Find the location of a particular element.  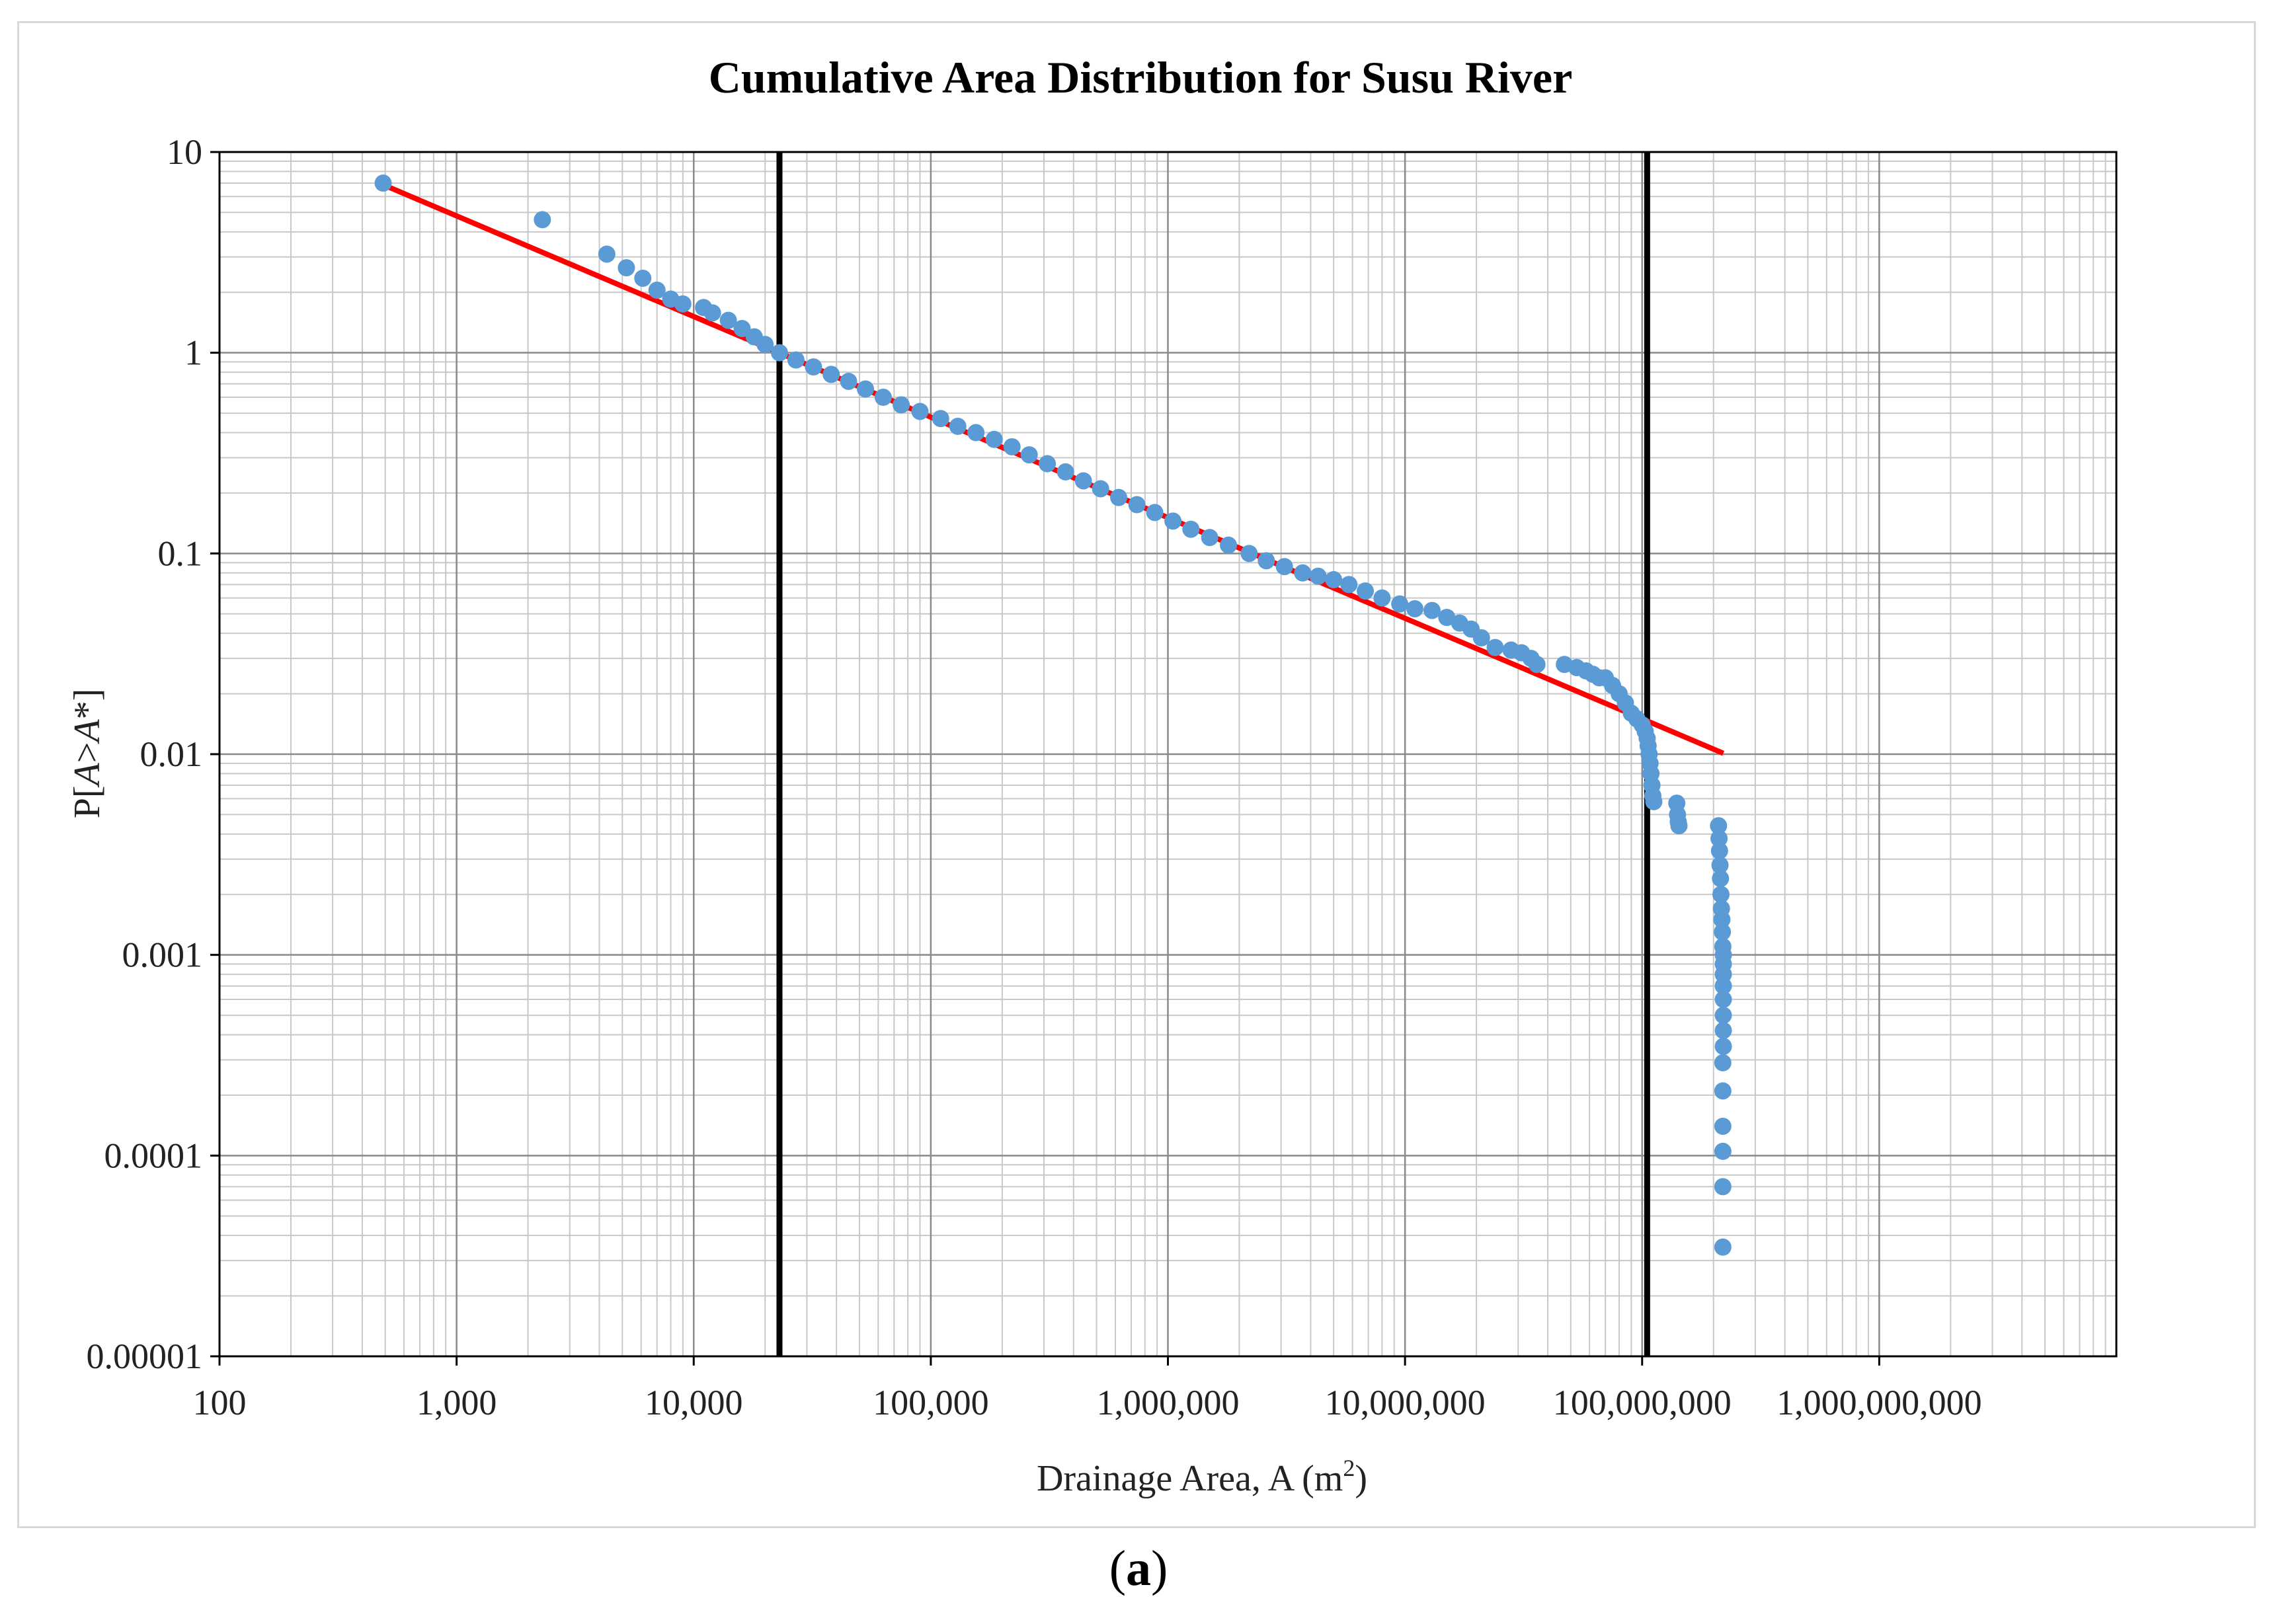

y-axis-tick-labels: 10 1 0.1 0.01 0.001 0.0001 0.00001 is located at coordinates (153, 754).